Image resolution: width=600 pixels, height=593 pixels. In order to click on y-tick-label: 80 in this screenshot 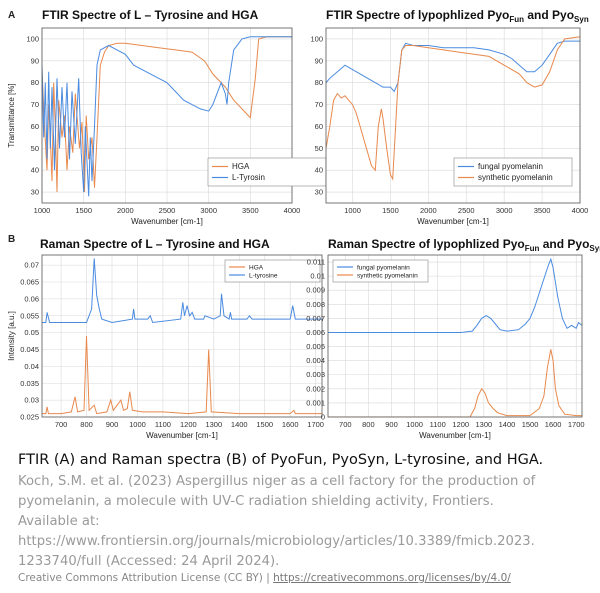, I will do `click(319, 82)`.